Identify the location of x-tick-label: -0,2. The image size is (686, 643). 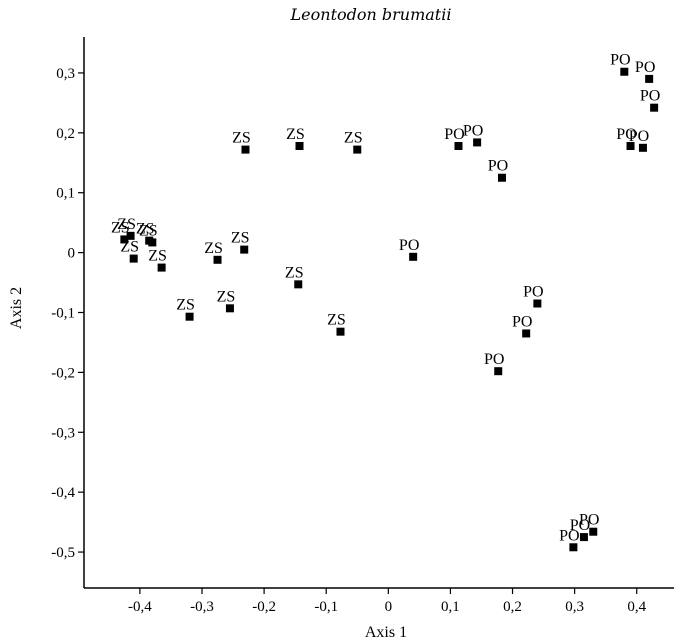
(264, 607).